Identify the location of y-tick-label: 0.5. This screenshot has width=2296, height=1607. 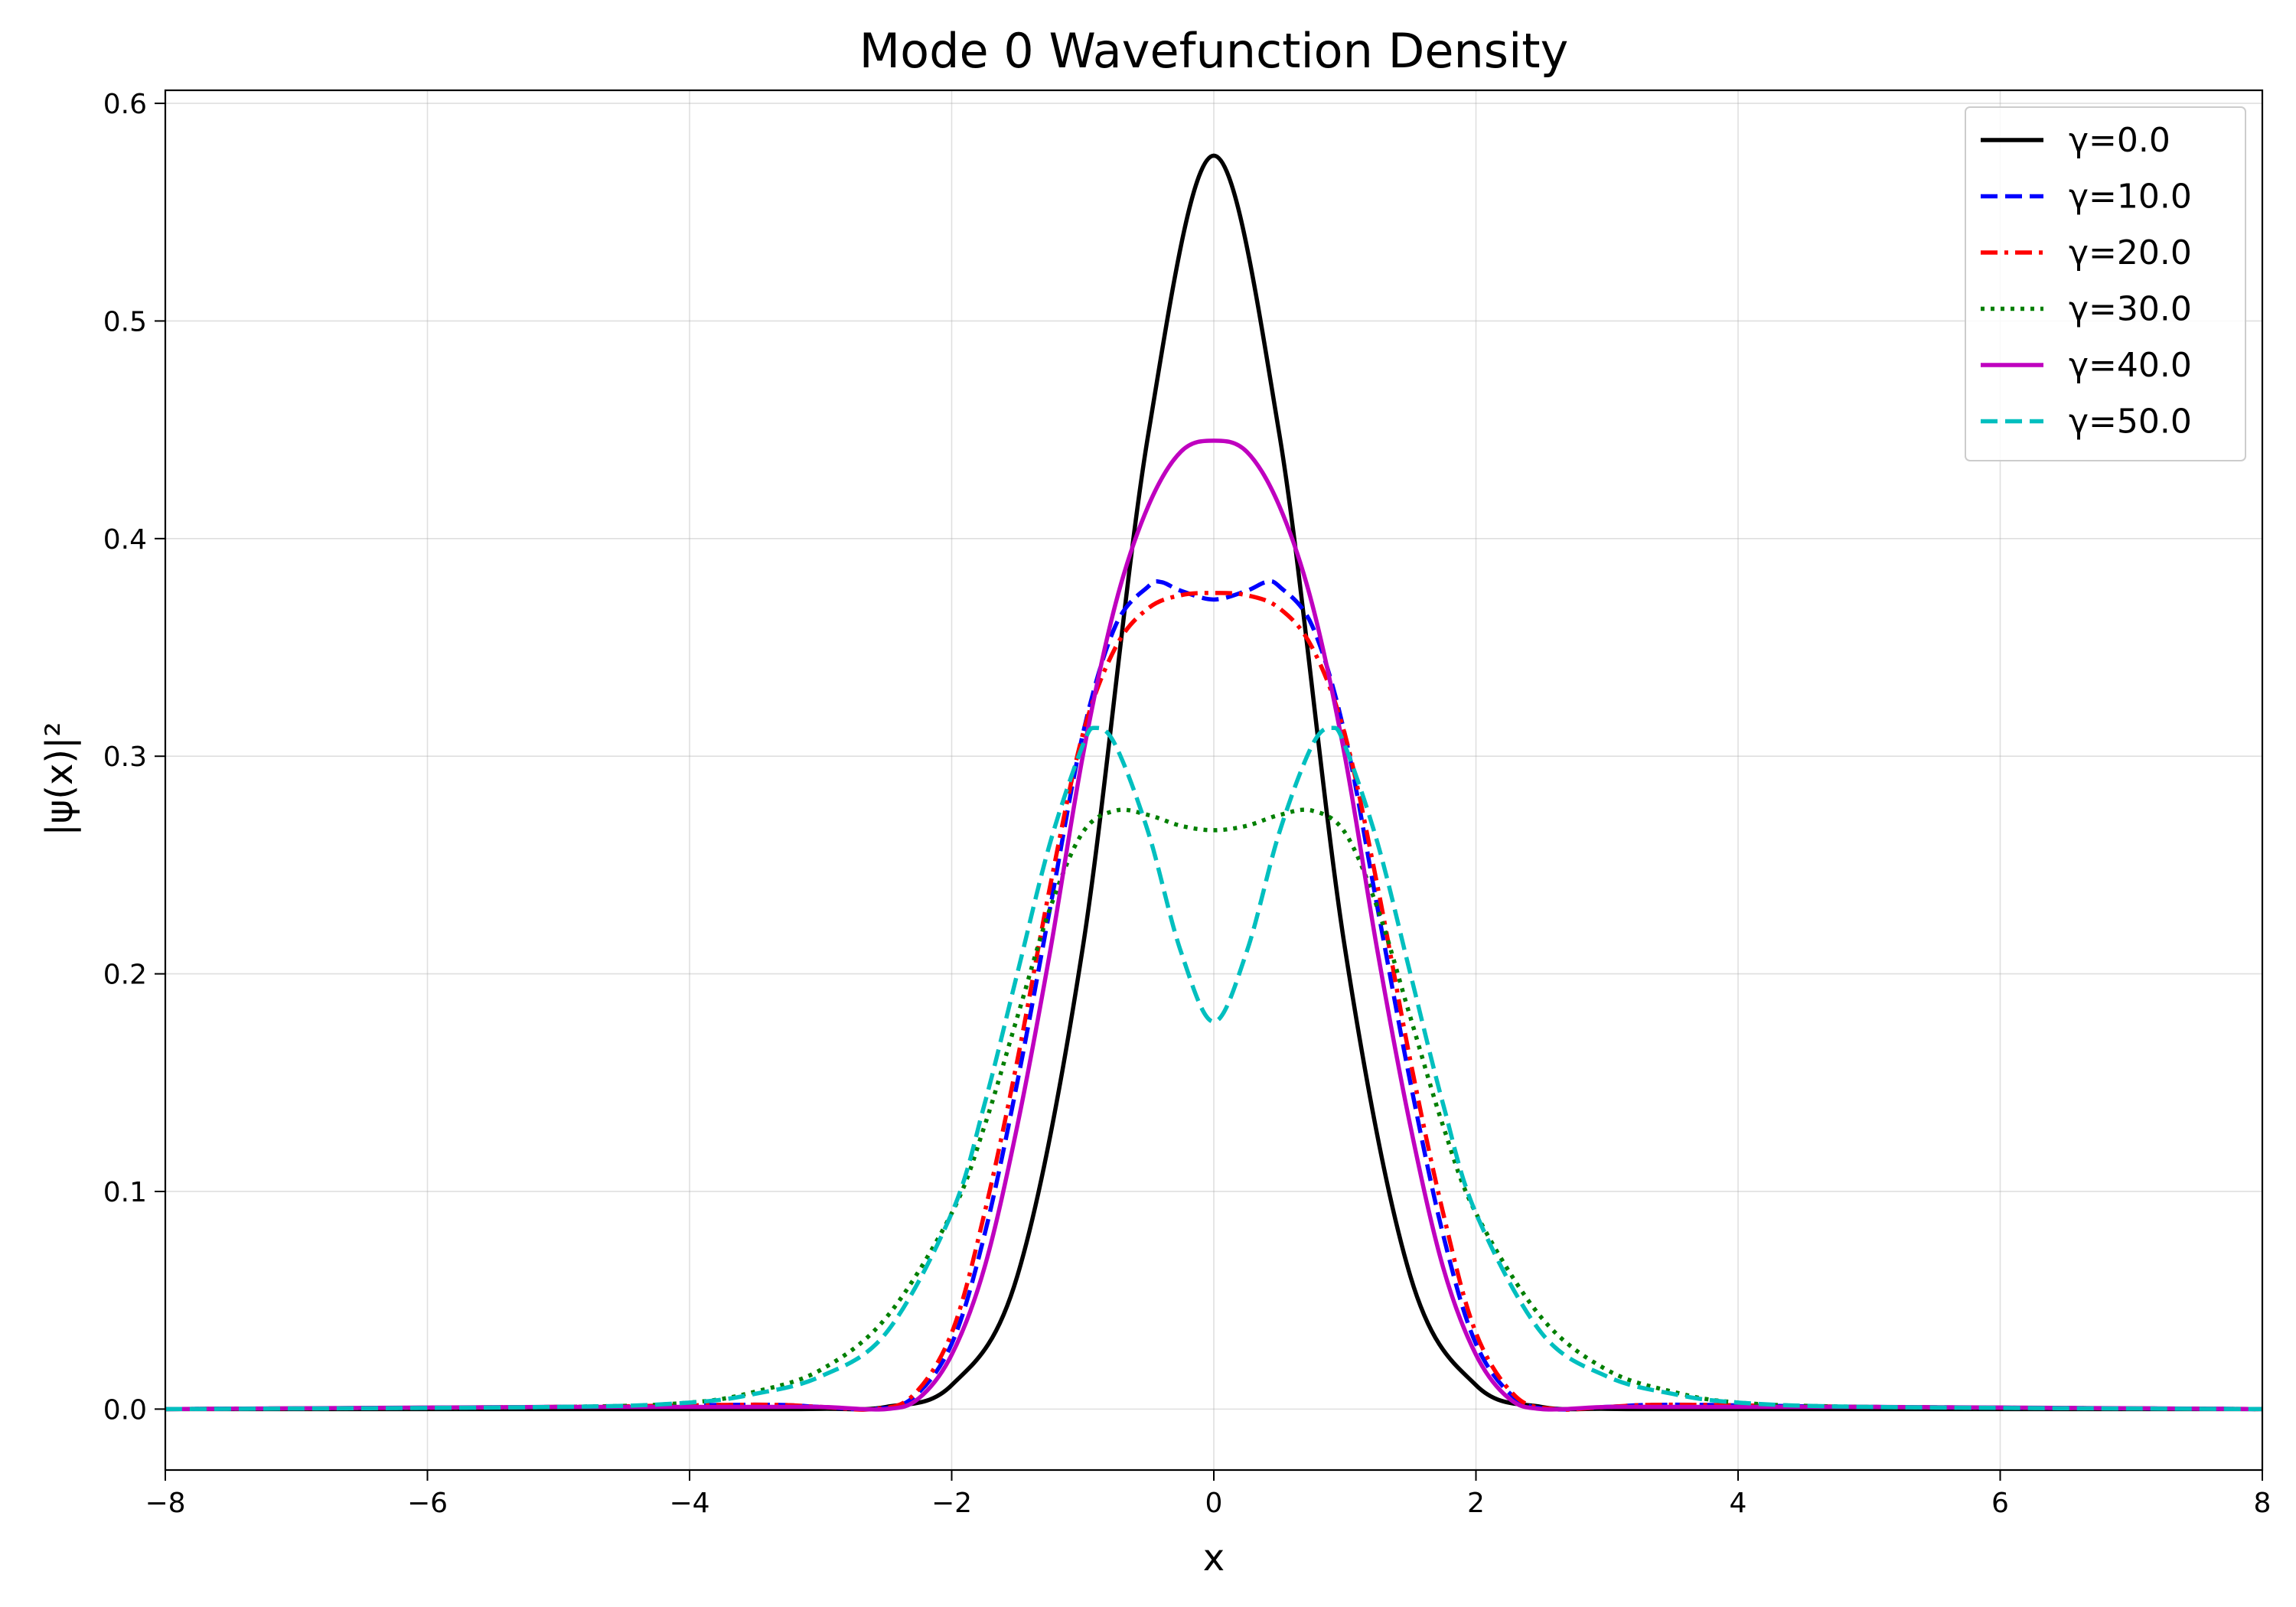
(125, 321).